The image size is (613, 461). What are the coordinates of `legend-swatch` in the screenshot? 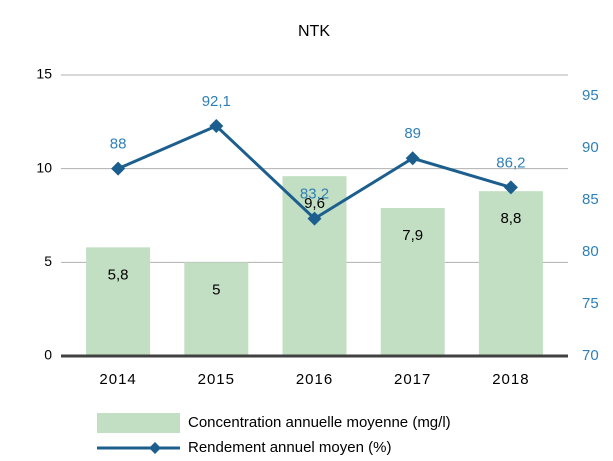 It's located at (138, 423).